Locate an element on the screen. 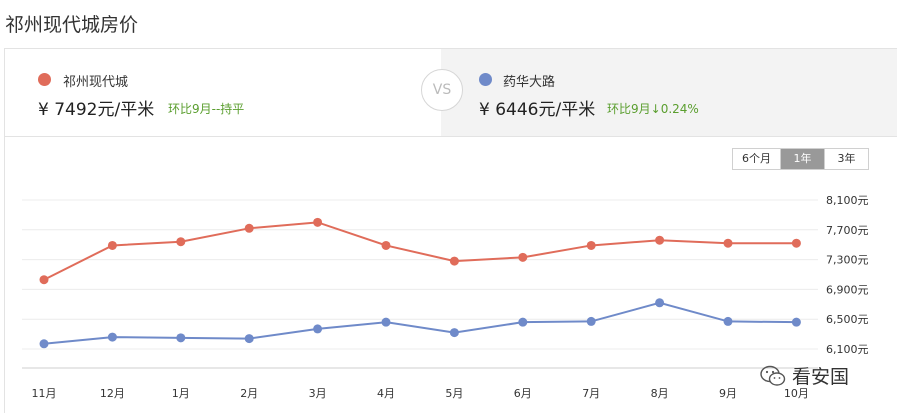  right-summary: 药华大路 ¥ 6446元/平米 环比9月↓0.24% is located at coordinates (669, 92).